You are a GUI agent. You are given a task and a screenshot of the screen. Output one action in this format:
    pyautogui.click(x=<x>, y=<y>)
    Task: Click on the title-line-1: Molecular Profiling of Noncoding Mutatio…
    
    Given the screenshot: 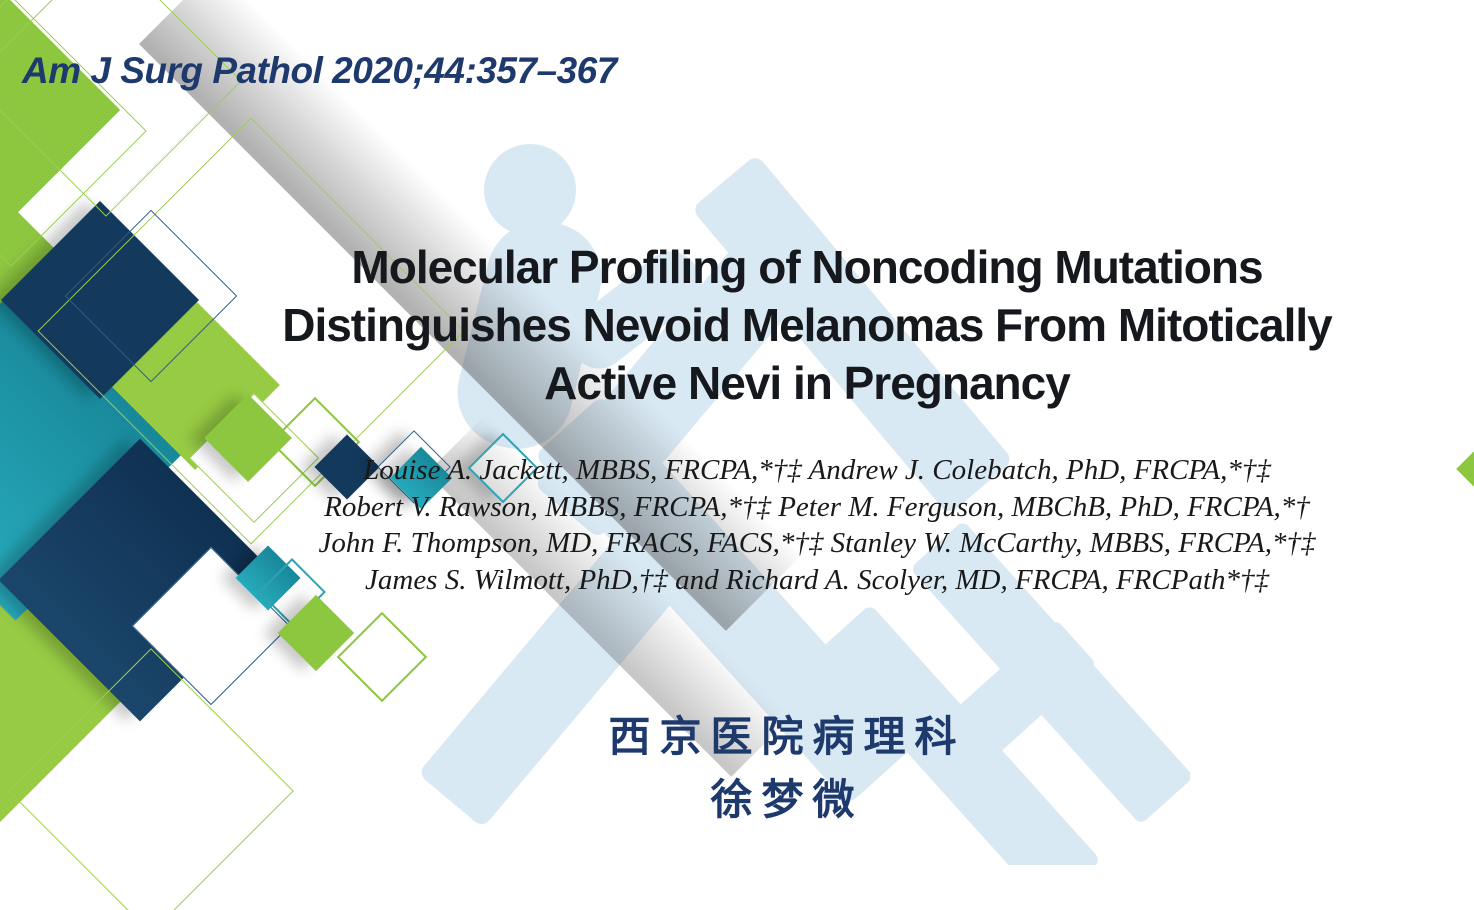 What is the action you would take?
    pyautogui.click(x=807, y=267)
    